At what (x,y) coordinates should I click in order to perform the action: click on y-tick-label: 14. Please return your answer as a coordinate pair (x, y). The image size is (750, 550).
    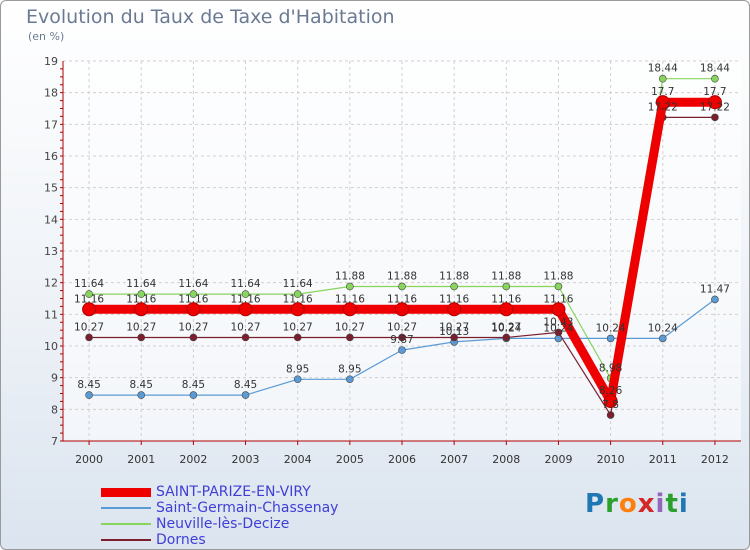
    Looking at the image, I should click on (51, 219).